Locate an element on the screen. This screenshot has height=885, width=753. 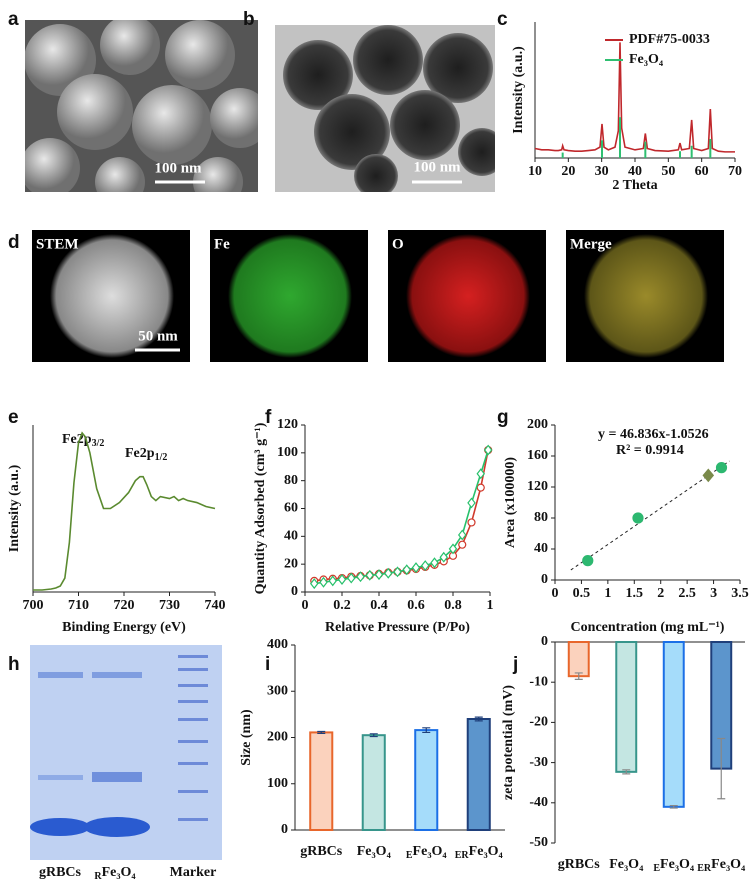
legend-label: Fe₃O₄ is located at coordinates (646, 59).